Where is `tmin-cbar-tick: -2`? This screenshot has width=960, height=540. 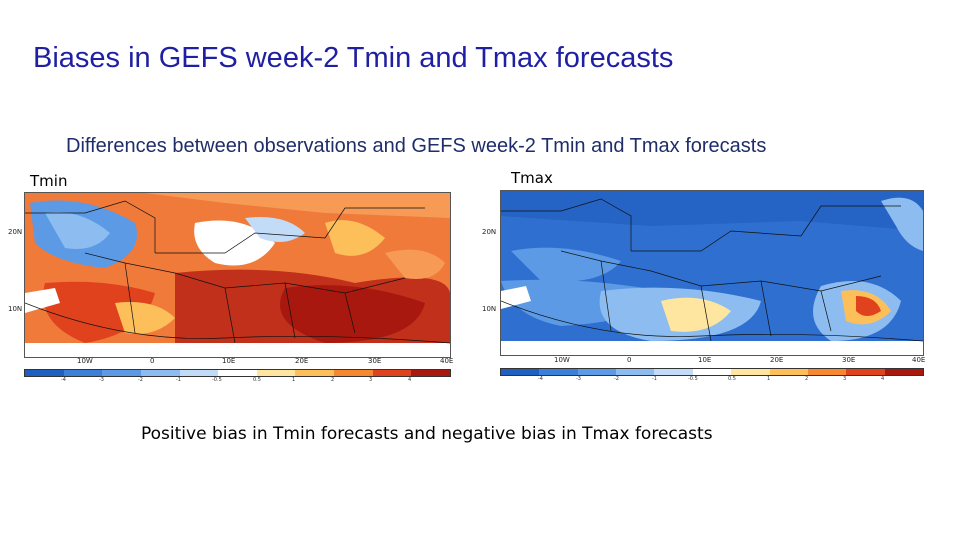 tmin-cbar-tick: -2 is located at coordinates (140, 380).